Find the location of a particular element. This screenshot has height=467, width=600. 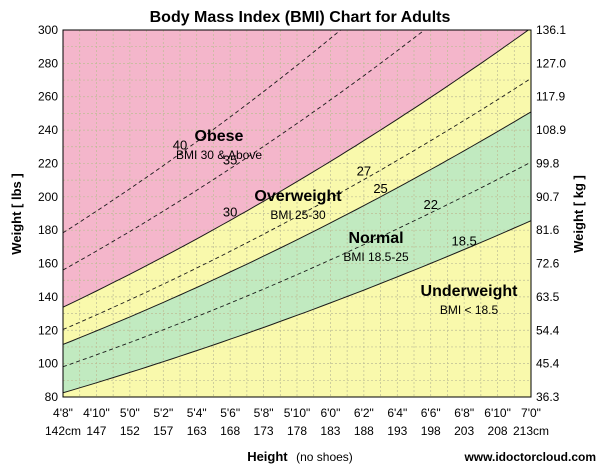

x-tick-cm: 183 is located at coordinates (330, 431).